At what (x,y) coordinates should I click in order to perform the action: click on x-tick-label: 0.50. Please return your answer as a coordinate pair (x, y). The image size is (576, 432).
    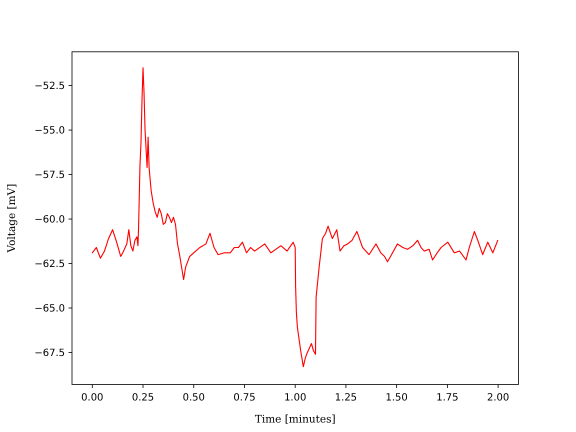
    Looking at the image, I should click on (193, 398).